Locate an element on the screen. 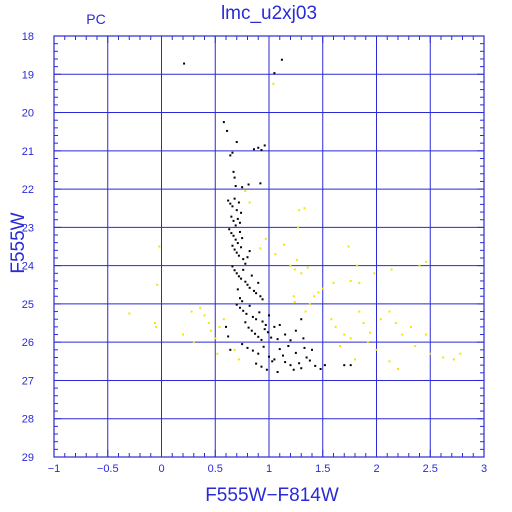  camera-label: PC is located at coordinates (95, 19).